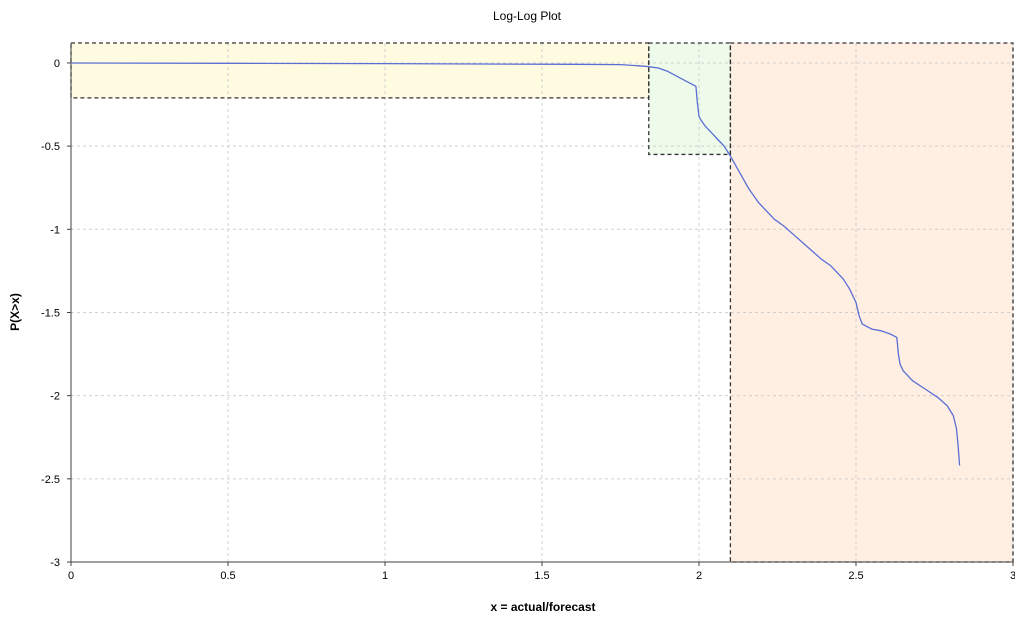 The width and height of the screenshot is (1015, 617). What do you see at coordinates (385, 576) in the screenshot?
I see `x-tick-label: 1` at bounding box center [385, 576].